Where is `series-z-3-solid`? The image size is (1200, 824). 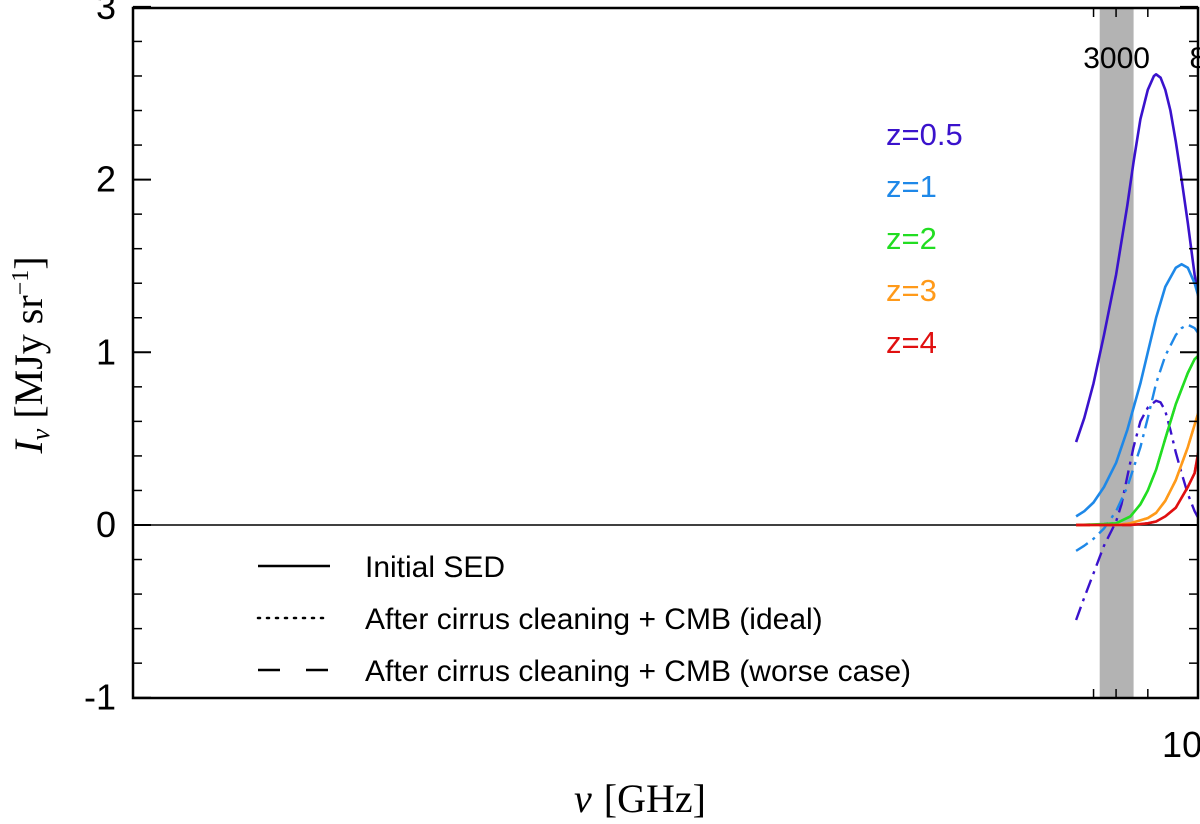
series-z-3-solid is located at coordinates (1137, 468).